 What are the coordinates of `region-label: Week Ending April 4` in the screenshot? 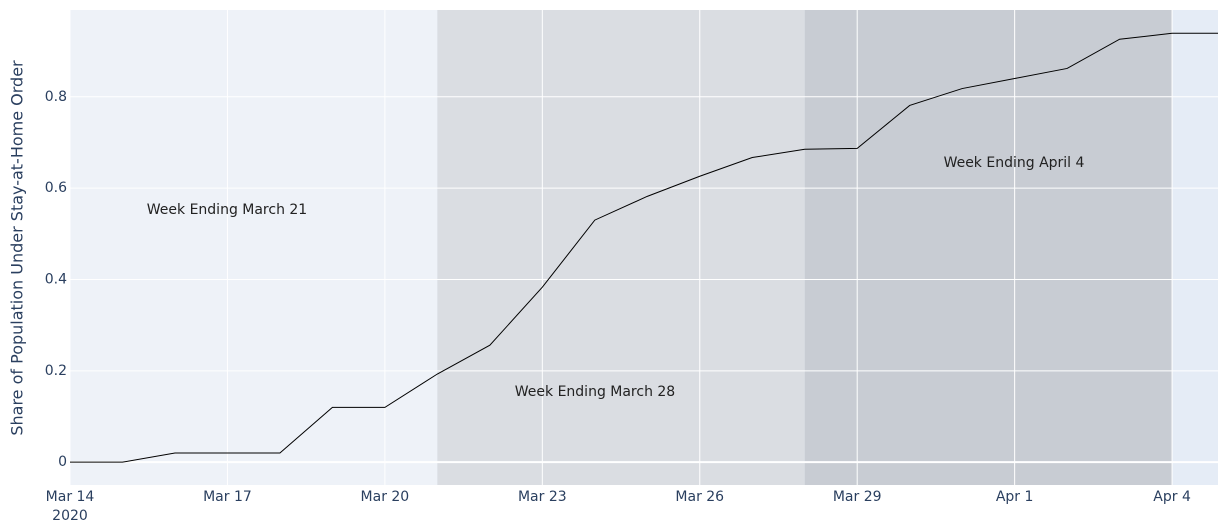 It's located at (1014, 163).